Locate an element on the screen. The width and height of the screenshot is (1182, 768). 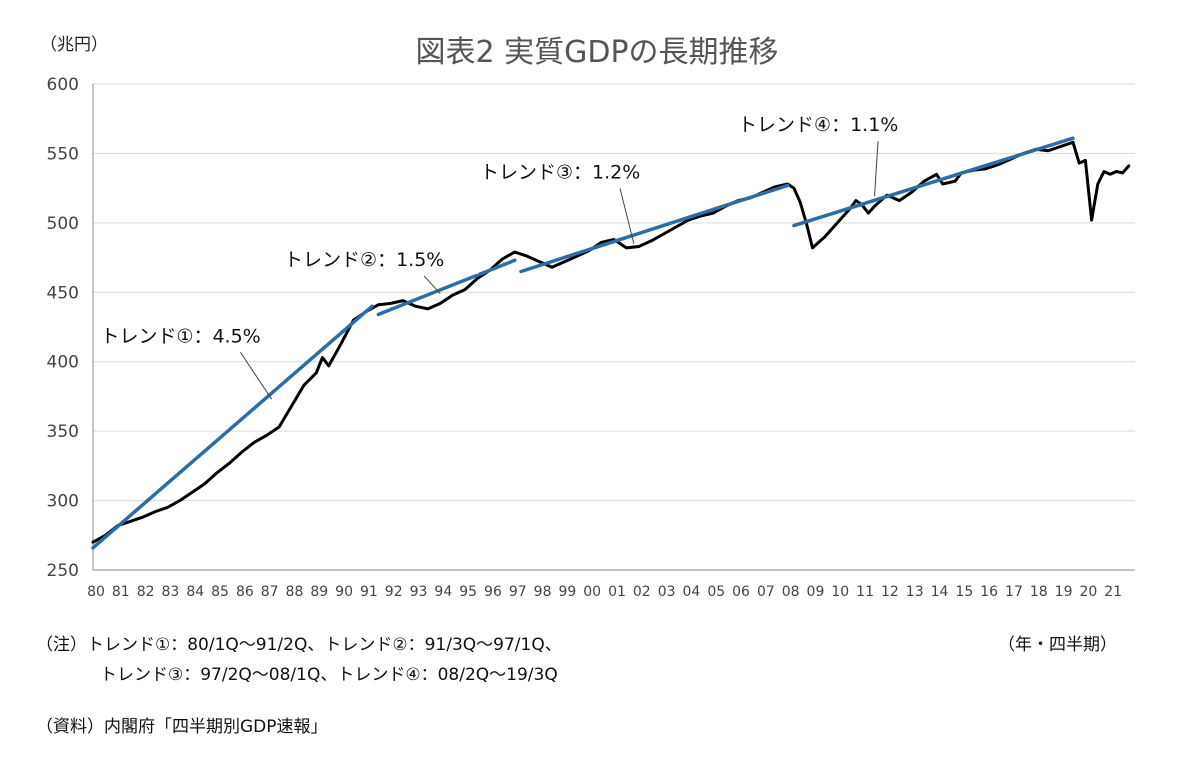
x-tick-label: 07 is located at coordinates (766, 592).